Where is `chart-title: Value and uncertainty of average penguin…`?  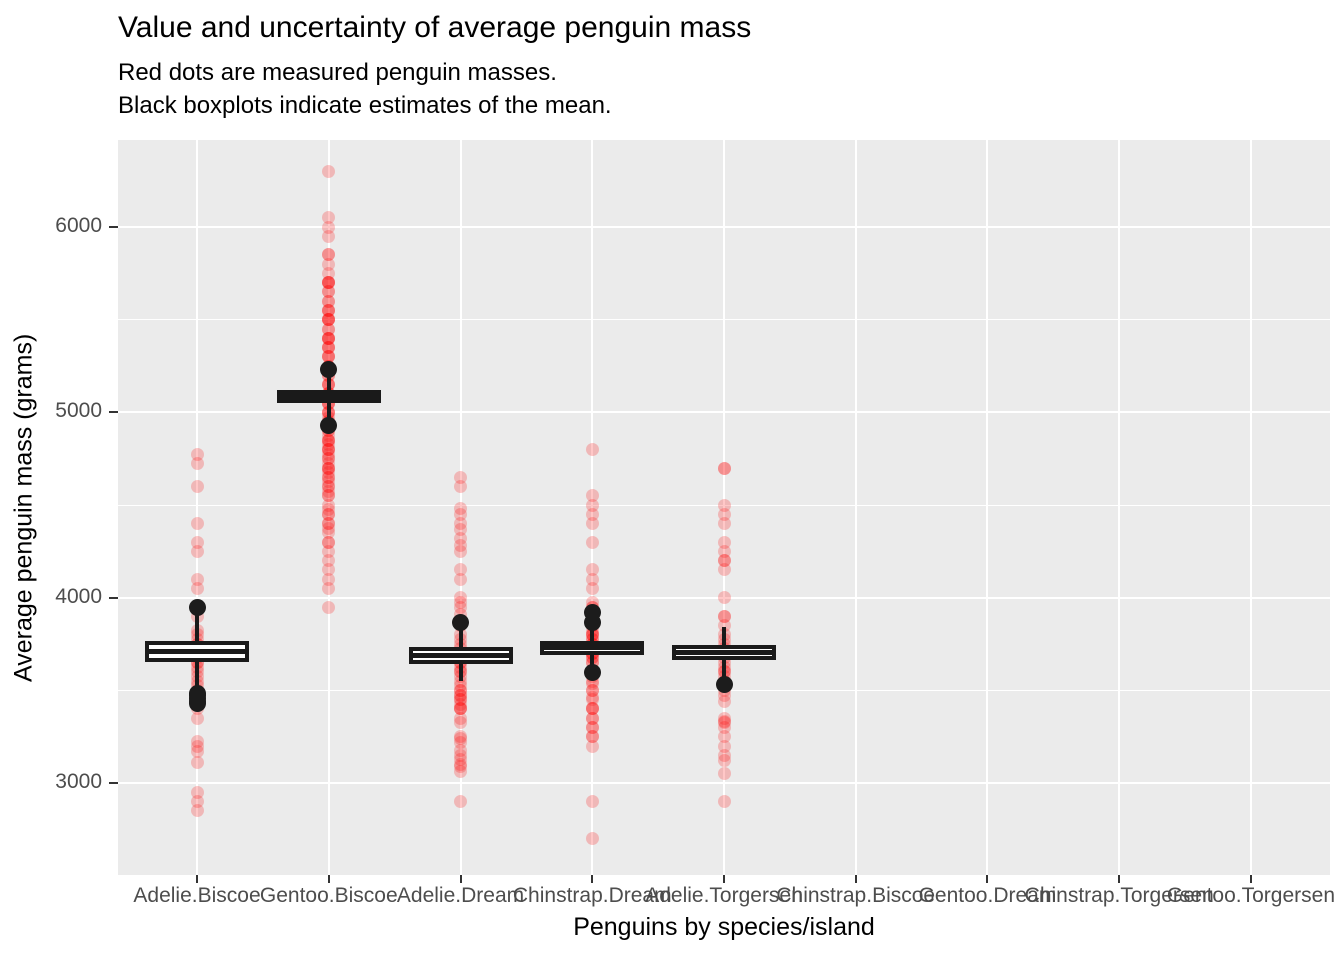 chart-title: Value and uncertainty of average penguin… is located at coordinates (435, 27).